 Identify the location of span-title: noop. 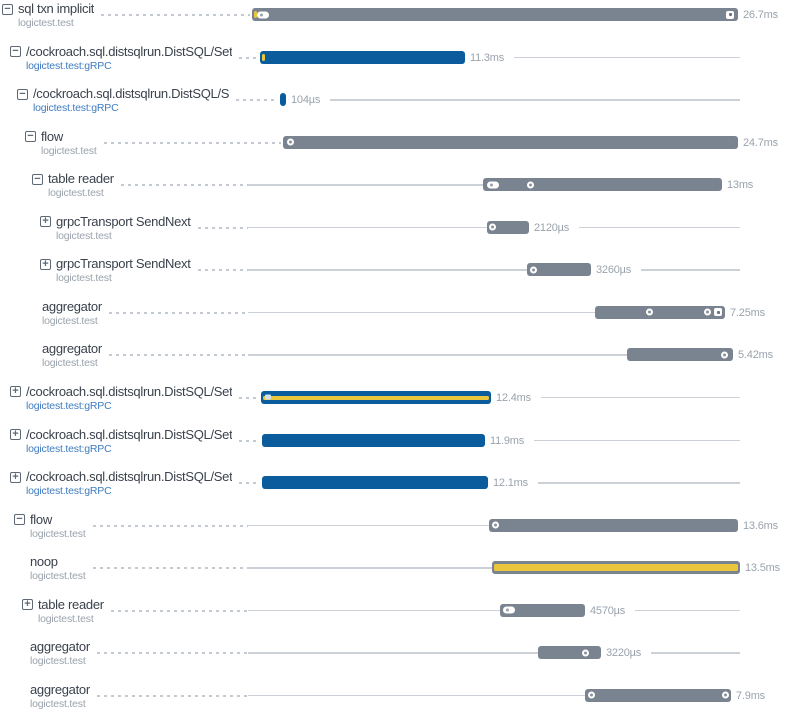
(44, 562).